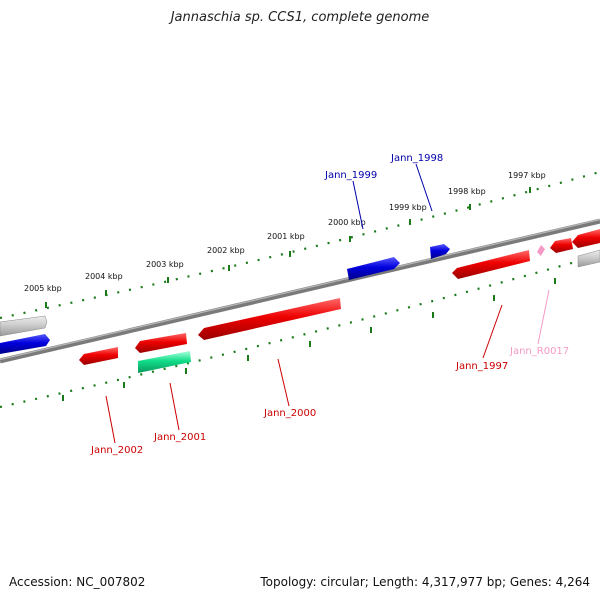 The width and height of the screenshot is (600, 600). Describe the element at coordinates (440, 251) in the screenshot. I see `gene-arrow-jann-1998` at that location.